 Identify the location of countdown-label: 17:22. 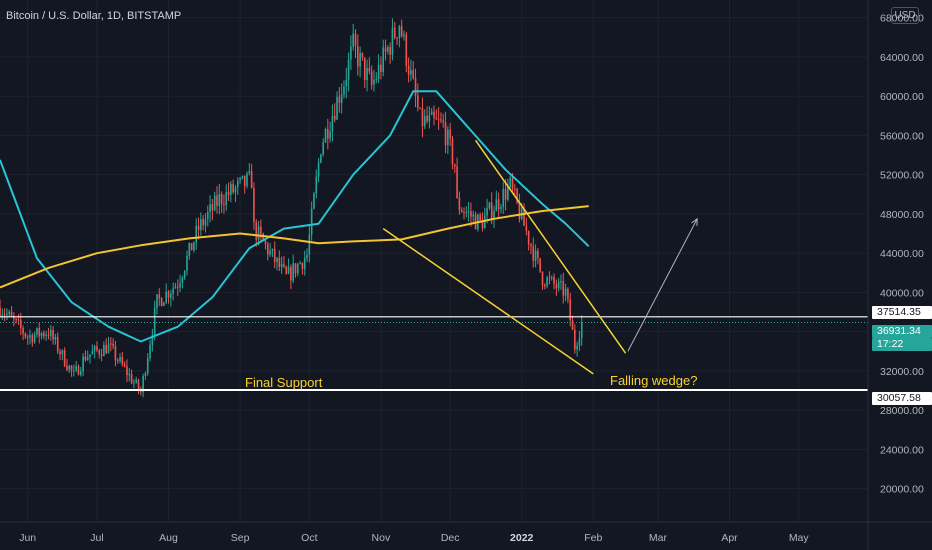
(902, 344).